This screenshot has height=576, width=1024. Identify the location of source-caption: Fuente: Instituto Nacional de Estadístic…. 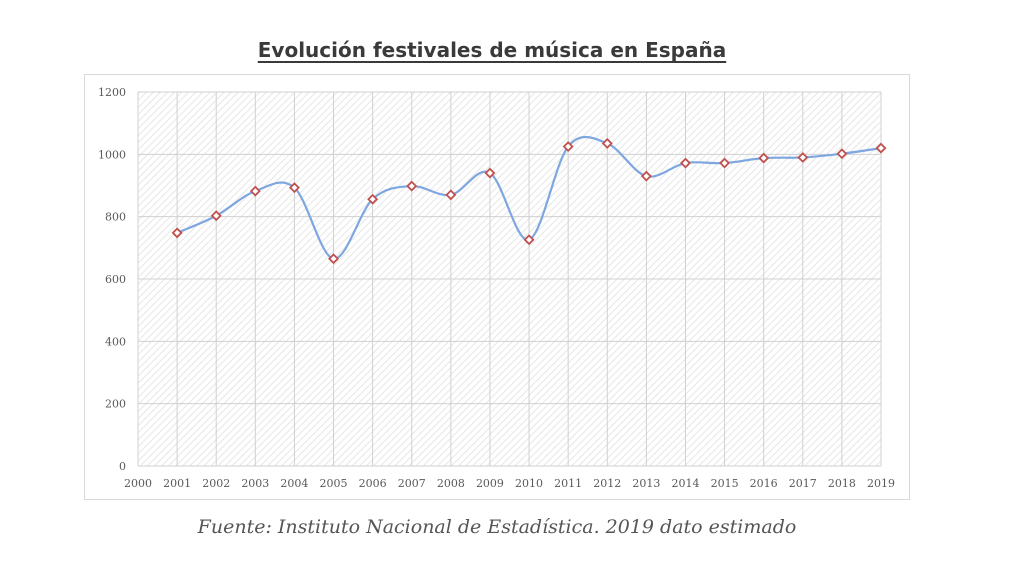
(497, 527).